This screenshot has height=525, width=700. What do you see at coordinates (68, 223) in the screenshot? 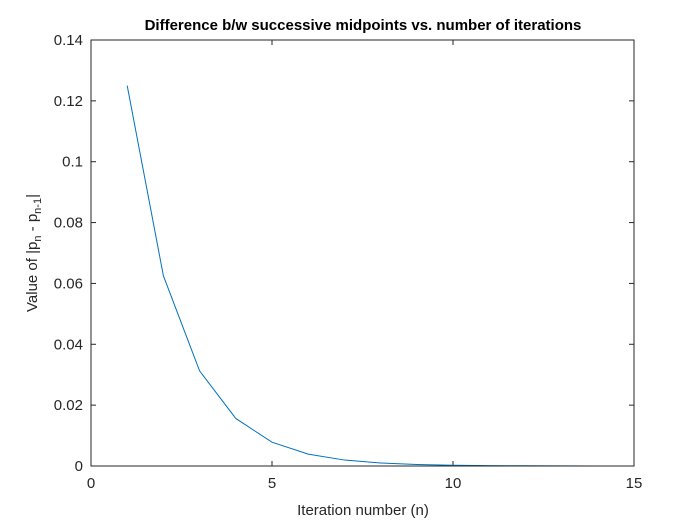
I see `y-tick-label: 0.08` at bounding box center [68, 223].